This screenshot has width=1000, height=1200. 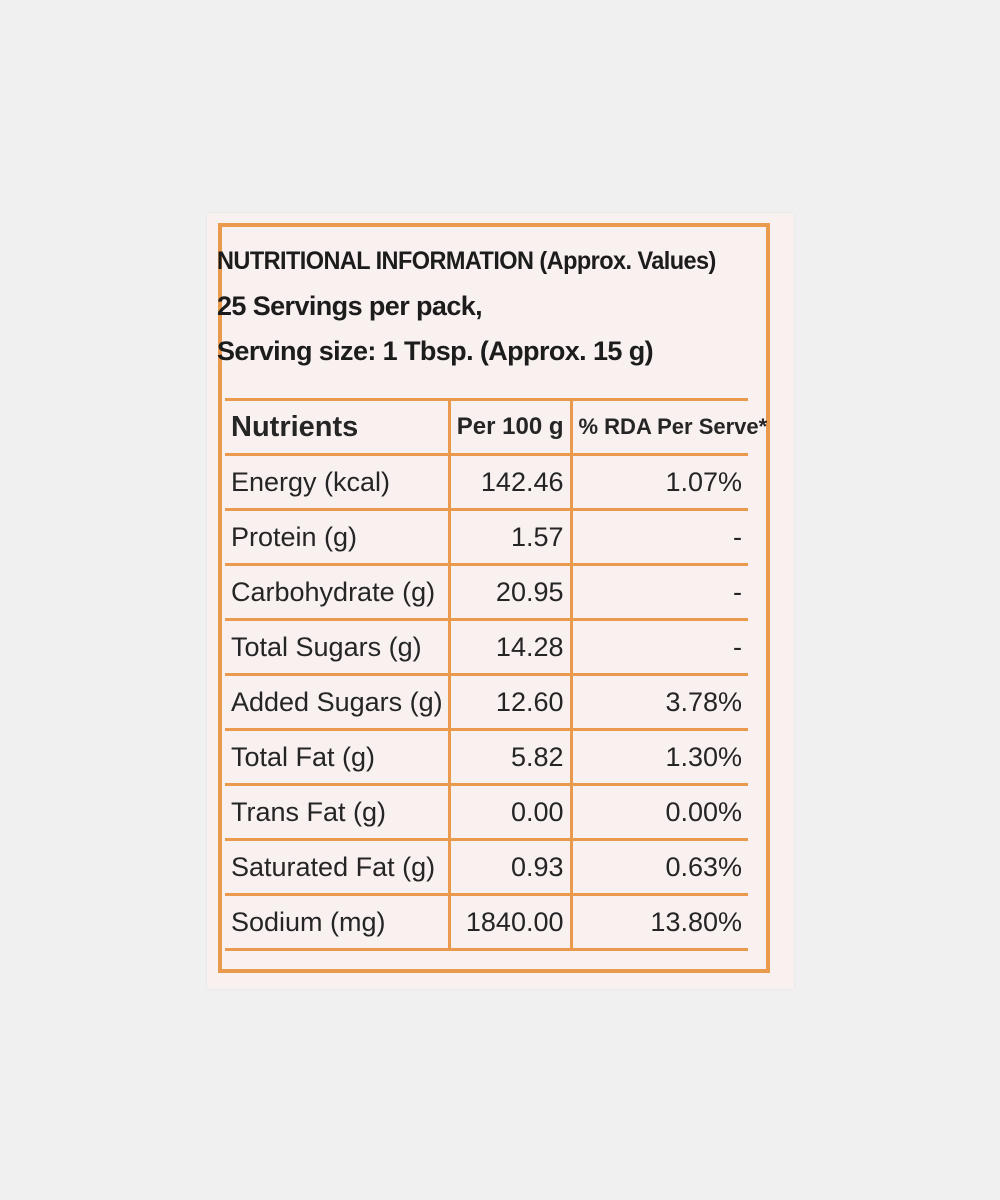 I want to click on servings-per-pack: 25 Servings per pack,, so click(x=350, y=306).